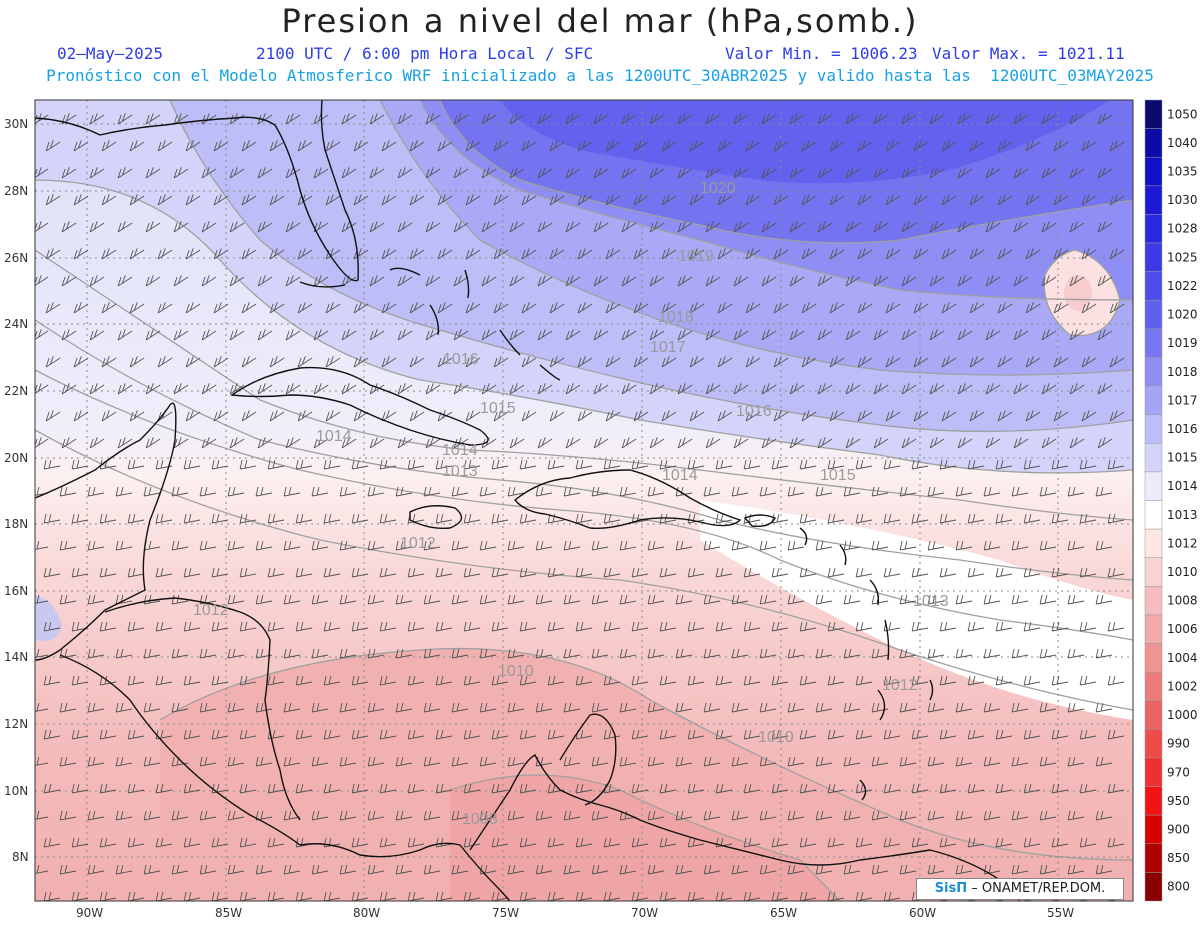 This screenshot has height=927, width=1200. Describe the element at coordinates (1182, 486) in the screenshot. I see `colorbar-label: 1014` at that location.